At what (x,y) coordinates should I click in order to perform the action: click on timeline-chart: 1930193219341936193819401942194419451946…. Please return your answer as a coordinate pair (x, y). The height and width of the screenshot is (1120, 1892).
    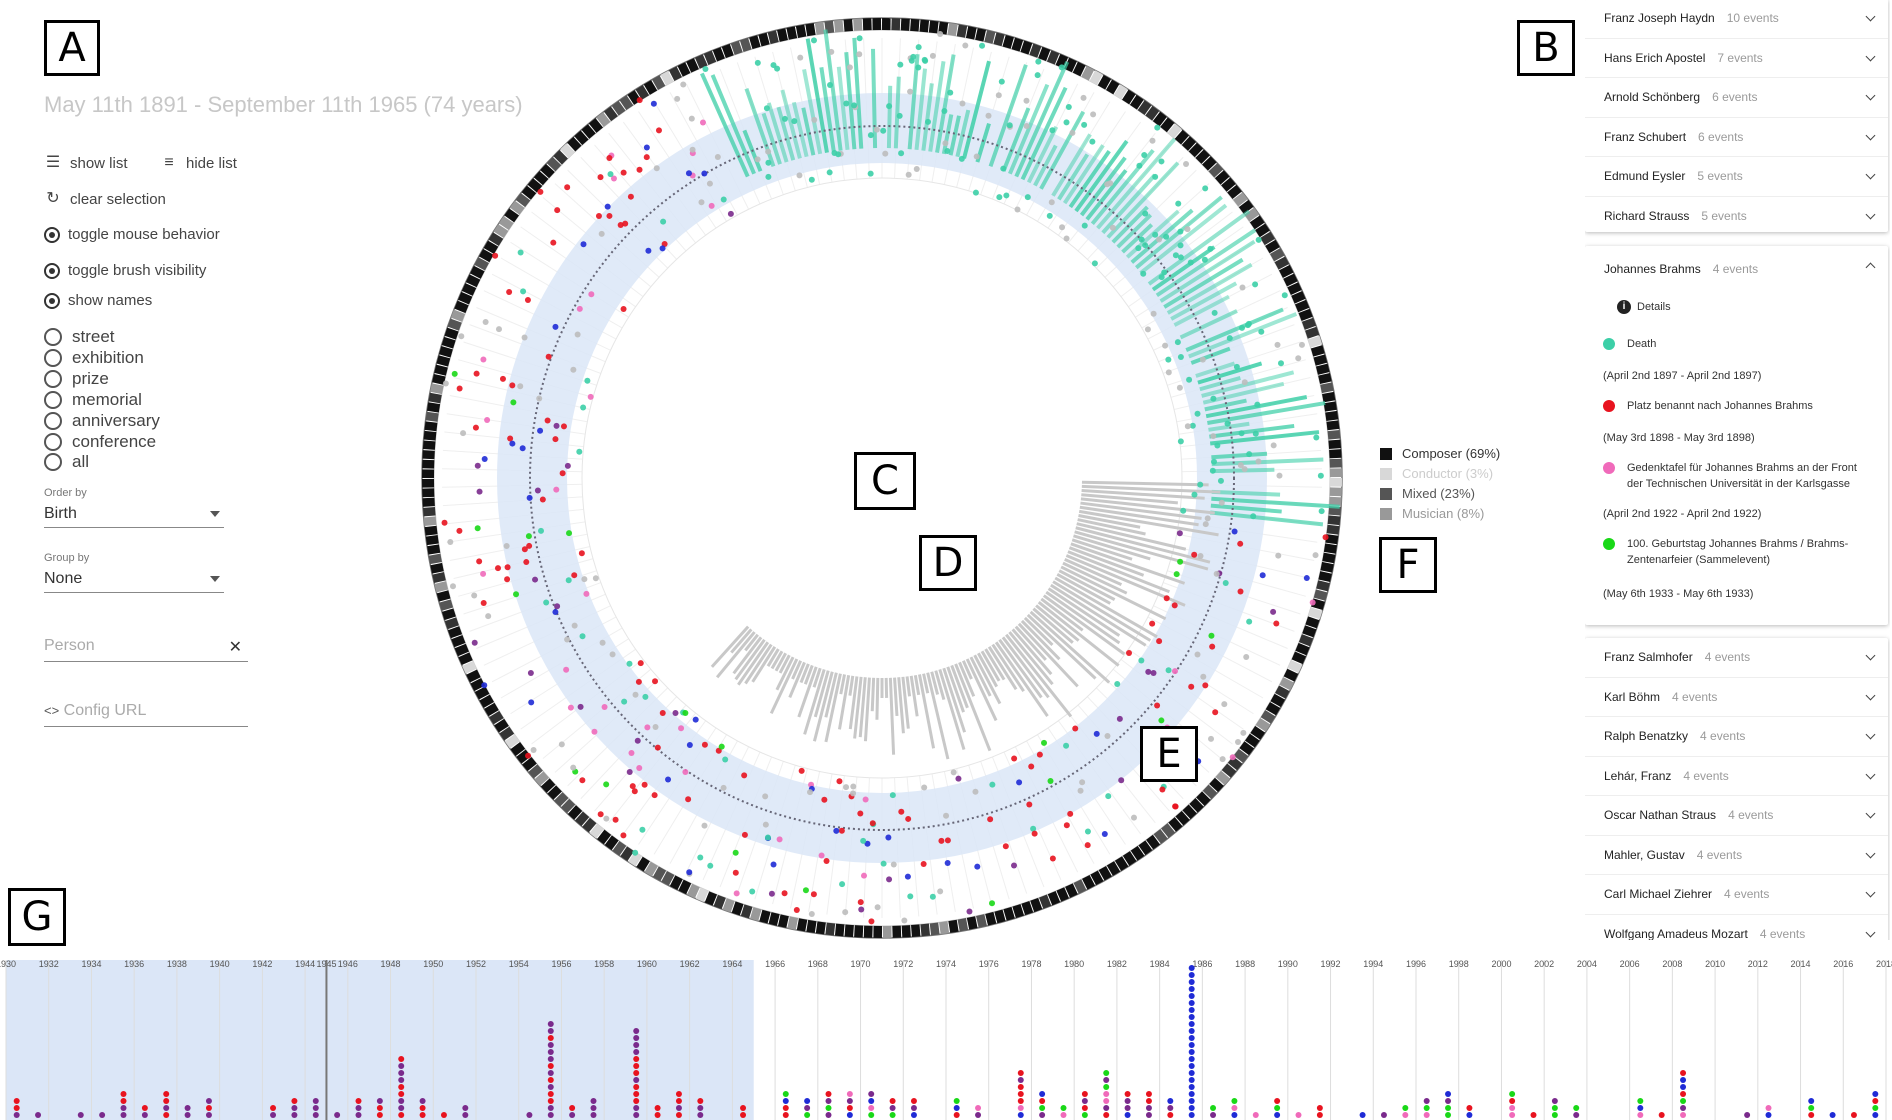
    Looking at the image, I should click on (946, 1037).